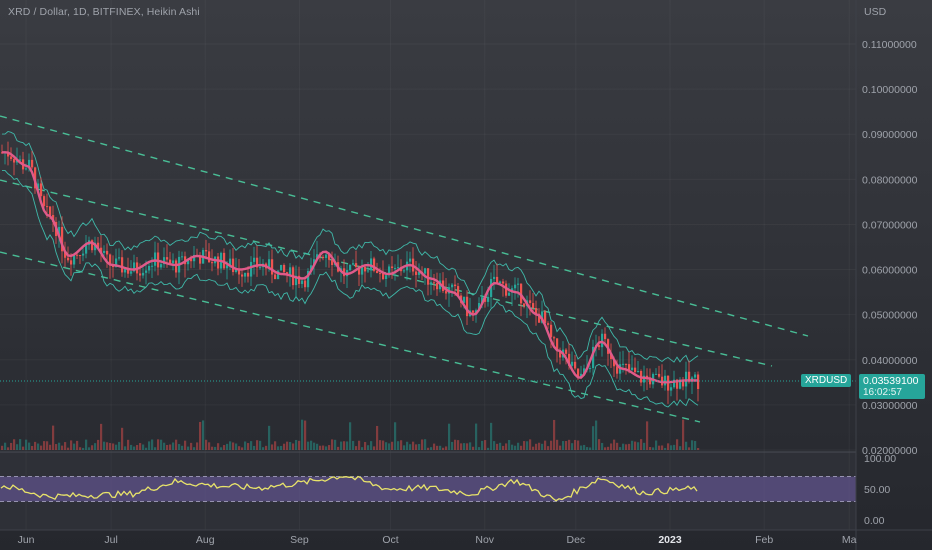 This screenshot has width=932, height=550. I want to click on oscillator-tick-label: 50.00, so click(877, 490).